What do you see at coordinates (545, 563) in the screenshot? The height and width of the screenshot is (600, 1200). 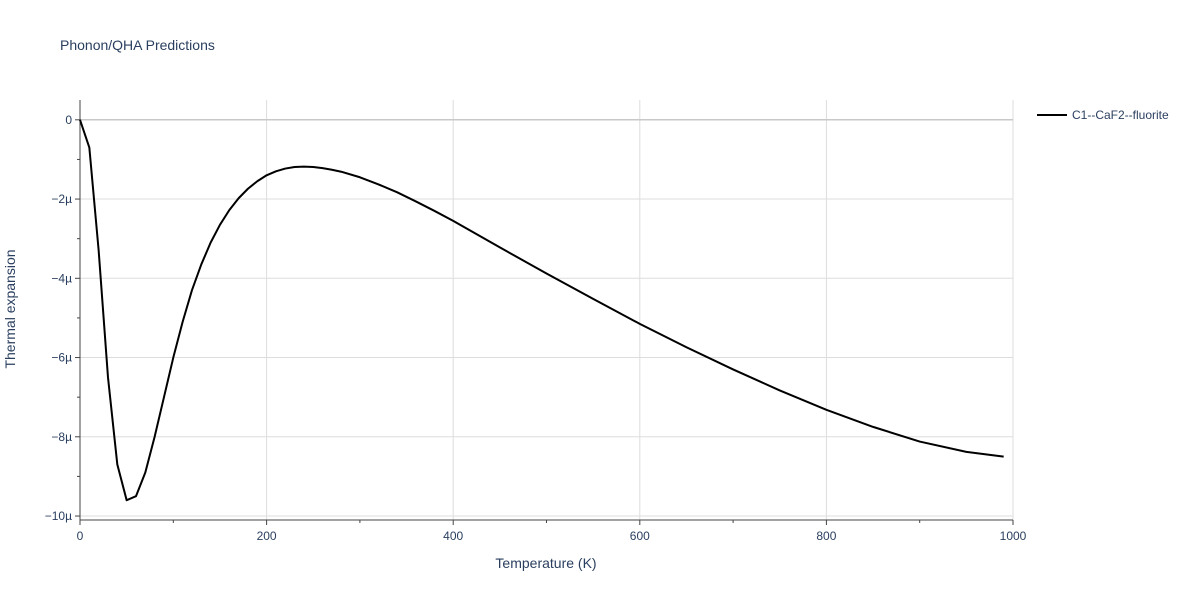 I see `x-axis-title: Temperature (K)` at bounding box center [545, 563].